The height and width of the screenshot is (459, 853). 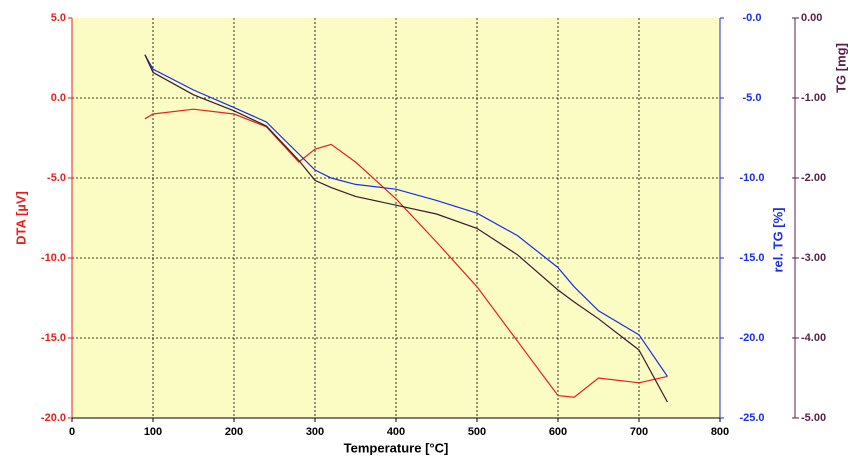 What do you see at coordinates (751, 338) in the screenshot?
I see `y2-tick-label: -20.0` at bounding box center [751, 338].